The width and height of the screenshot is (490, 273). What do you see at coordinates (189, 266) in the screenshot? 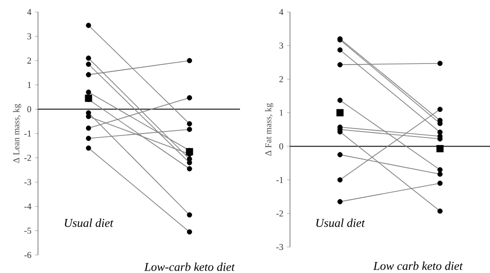
I see `x-tick-label: Low-carb keto diet` at bounding box center [189, 266].